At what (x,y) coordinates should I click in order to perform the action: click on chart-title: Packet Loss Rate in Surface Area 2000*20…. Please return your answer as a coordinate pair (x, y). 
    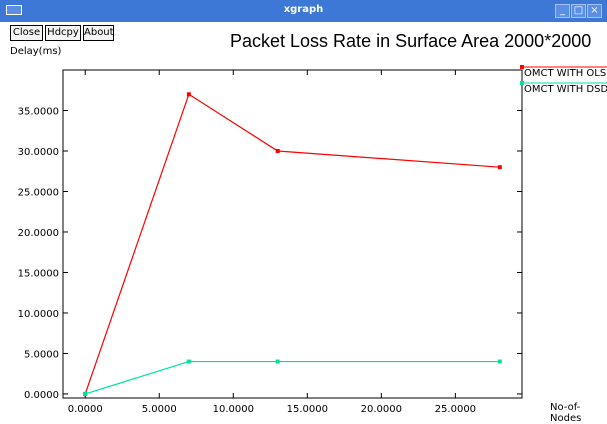
    Looking at the image, I should click on (411, 41).